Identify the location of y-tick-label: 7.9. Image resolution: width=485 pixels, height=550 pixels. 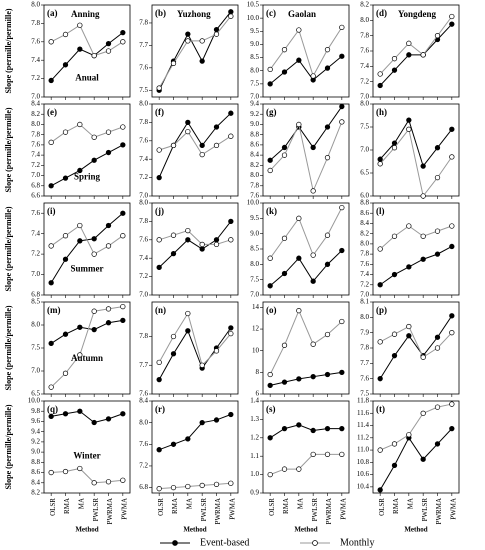
(364, 332).